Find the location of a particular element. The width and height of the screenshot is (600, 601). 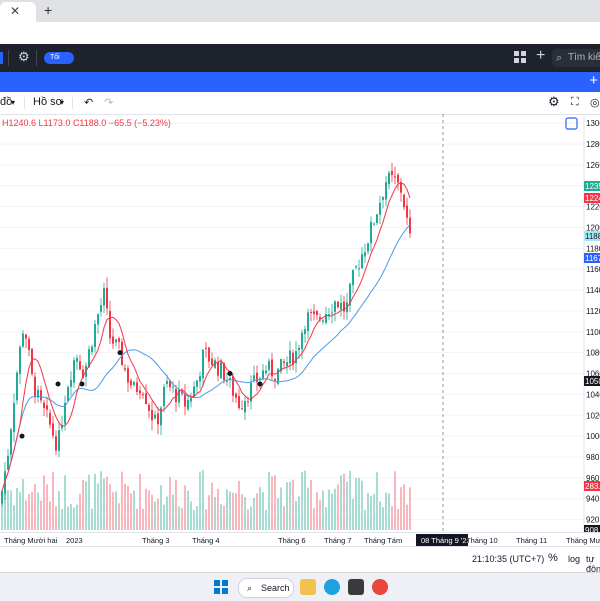

percent-icon: % is located at coordinates (553, 558).